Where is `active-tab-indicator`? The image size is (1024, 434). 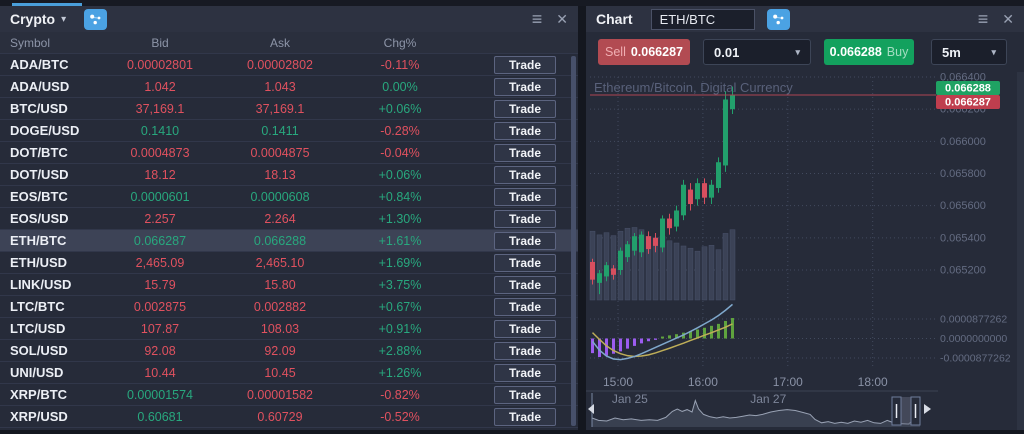
active-tab-indicator is located at coordinates (47, 4).